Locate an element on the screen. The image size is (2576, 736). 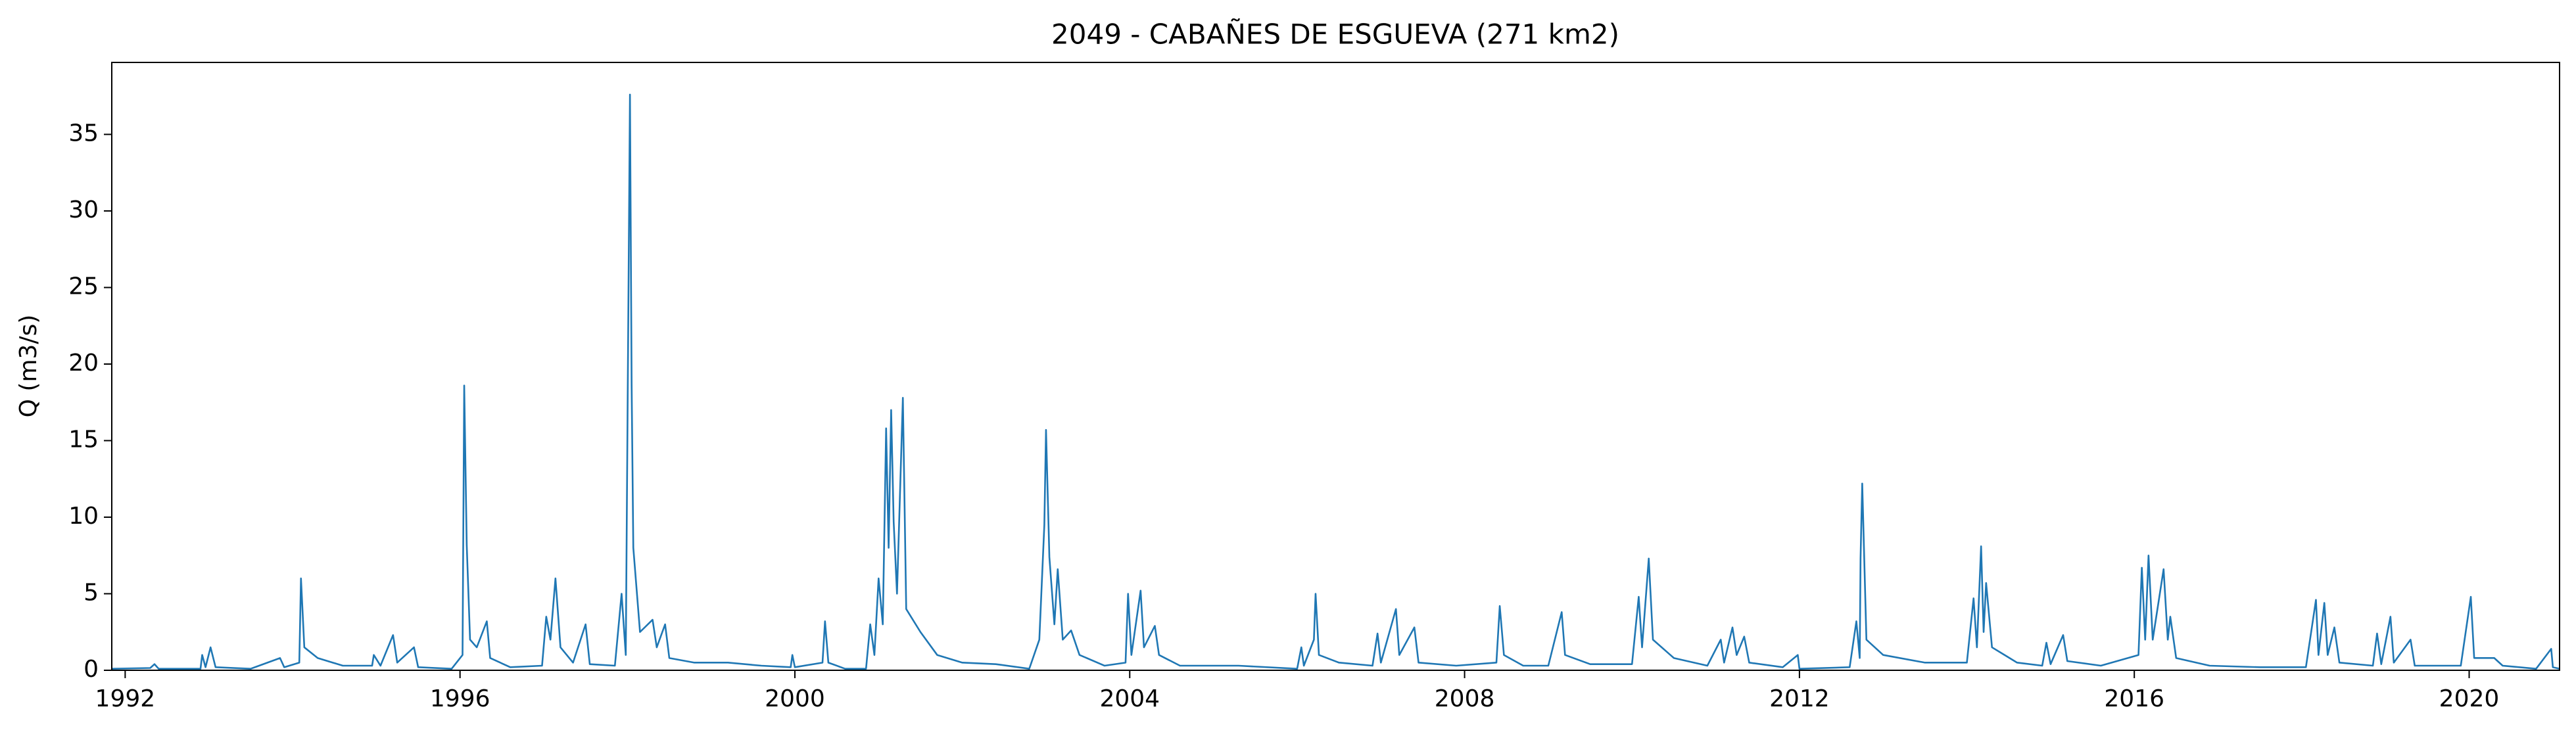
x-tick-label: 2012 is located at coordinates (1799, 698).